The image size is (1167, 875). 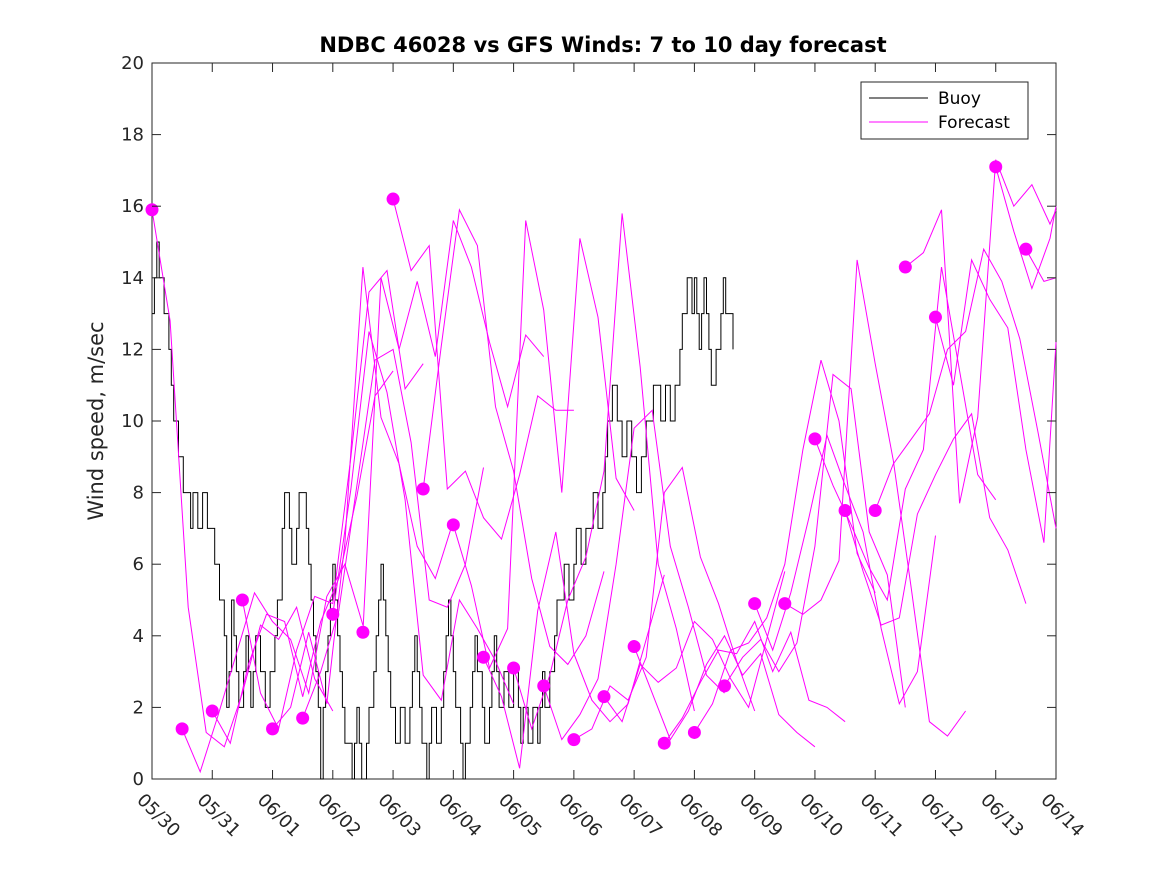 What do you see at coordinates (761, 816) in the screenshot?
I see `x-tick-label: 06/09` at bounding box center [761, 816].